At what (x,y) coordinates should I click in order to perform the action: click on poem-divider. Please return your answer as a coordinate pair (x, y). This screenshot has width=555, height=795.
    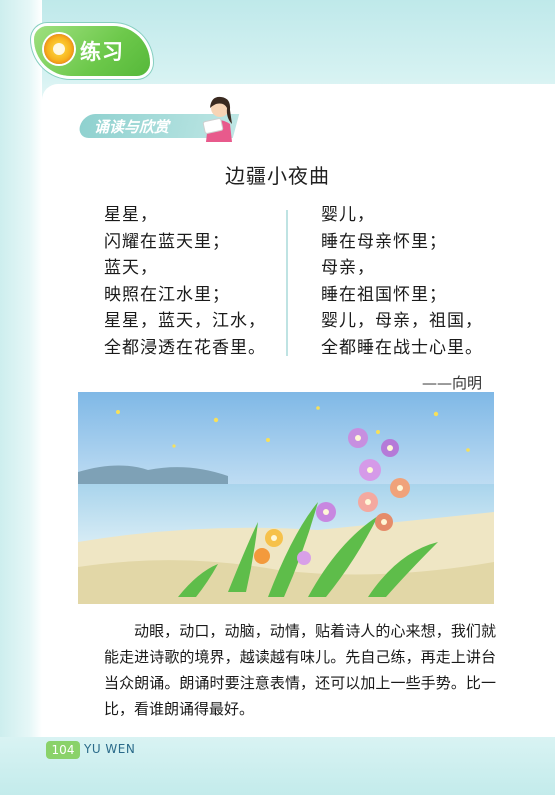
    Looking at the image, I should click on (287, 283).